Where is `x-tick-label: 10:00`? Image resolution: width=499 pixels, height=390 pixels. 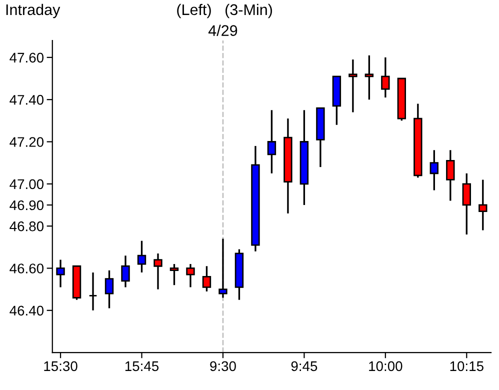 x-tick-label: 10:00 is located at coordinates (385, 366).